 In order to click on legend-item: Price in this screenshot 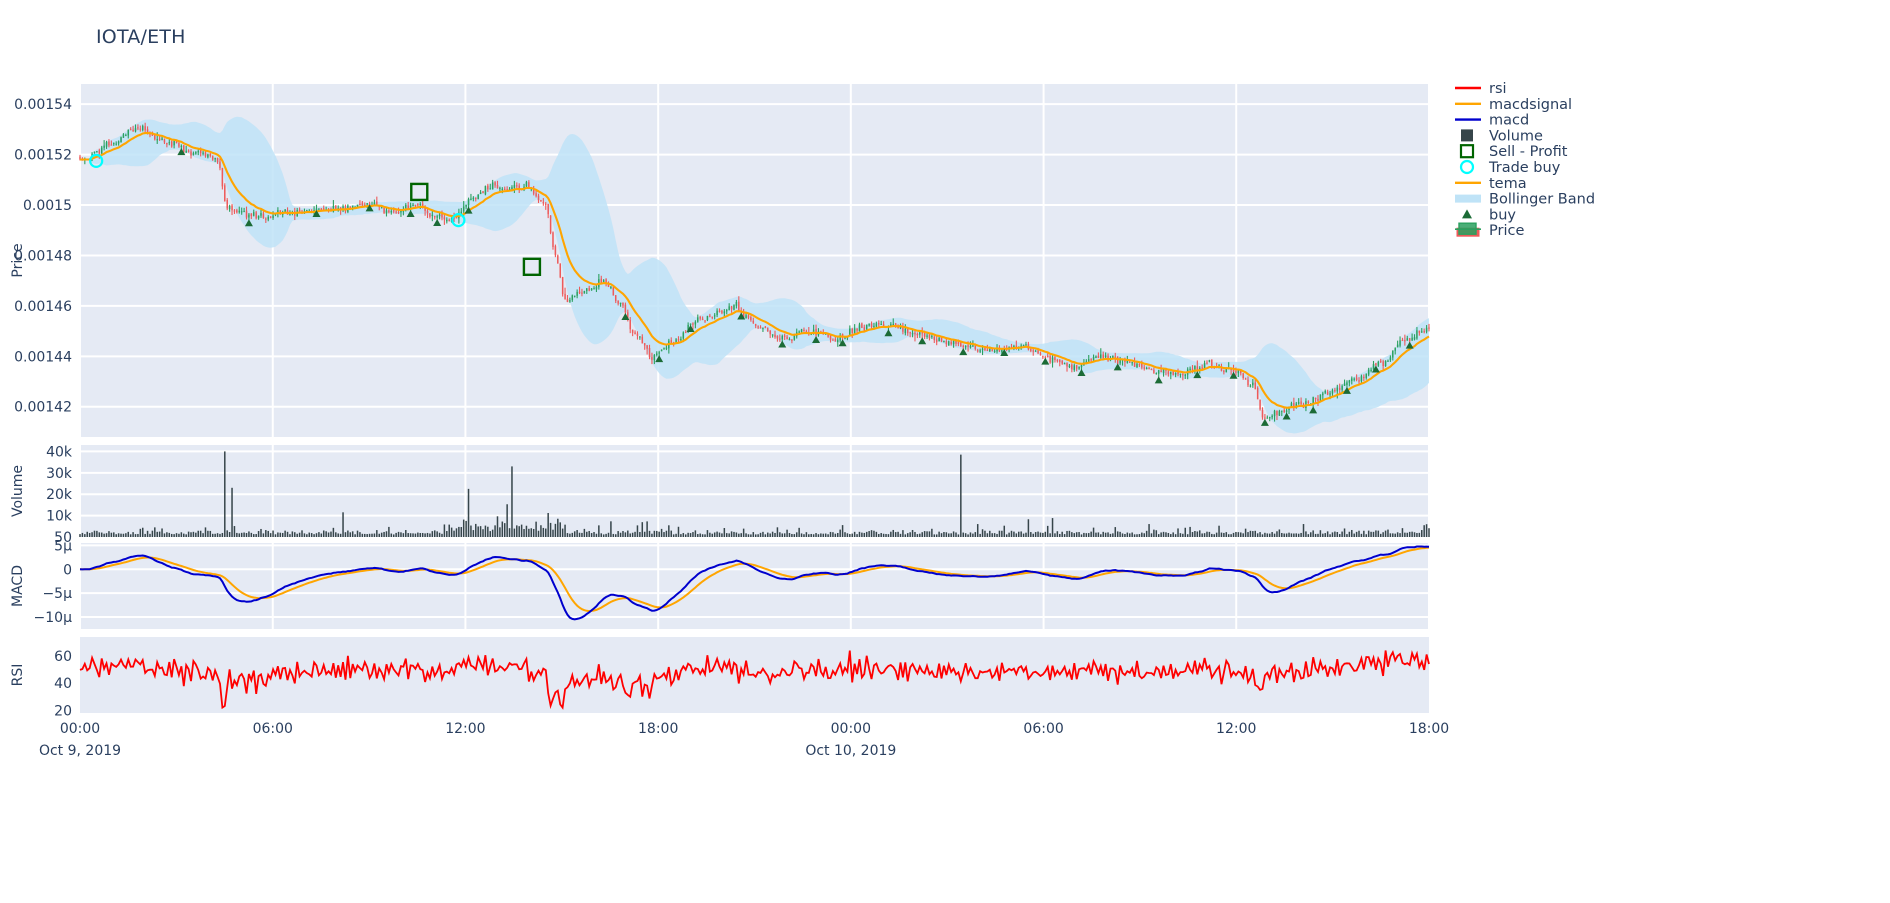, I will do `click(1489, 230)`.